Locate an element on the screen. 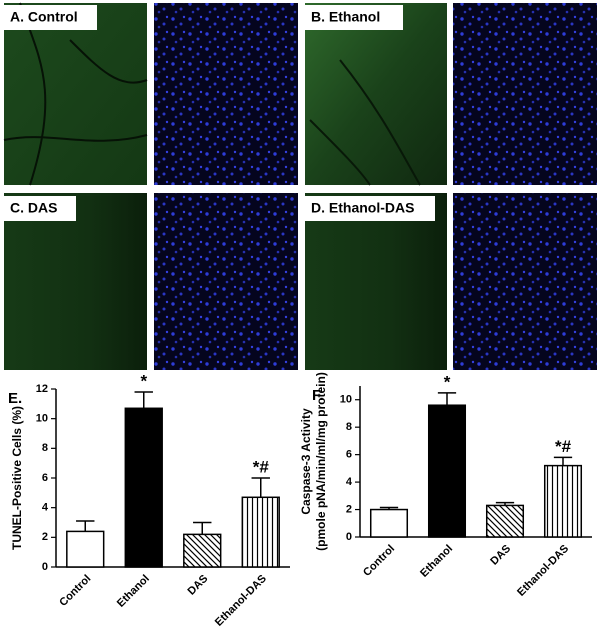 Image resolution: width=602 pixels, height=639 pixels. y-axis-label: (pmole pNA/min/ml/mg protein) is located at coordinates (321, 461).